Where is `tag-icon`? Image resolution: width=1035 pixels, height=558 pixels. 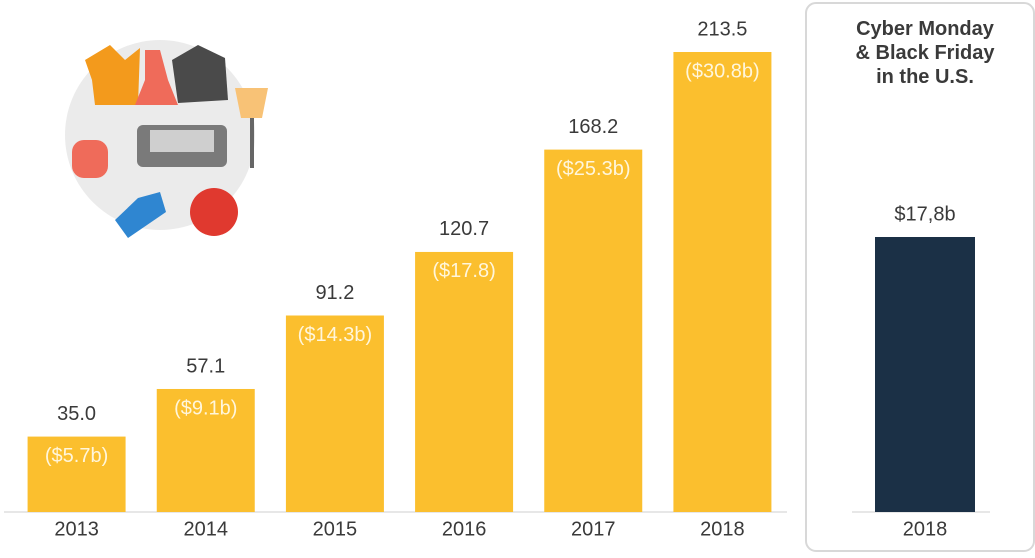
tag-icon is located at coordinates (140, 215).